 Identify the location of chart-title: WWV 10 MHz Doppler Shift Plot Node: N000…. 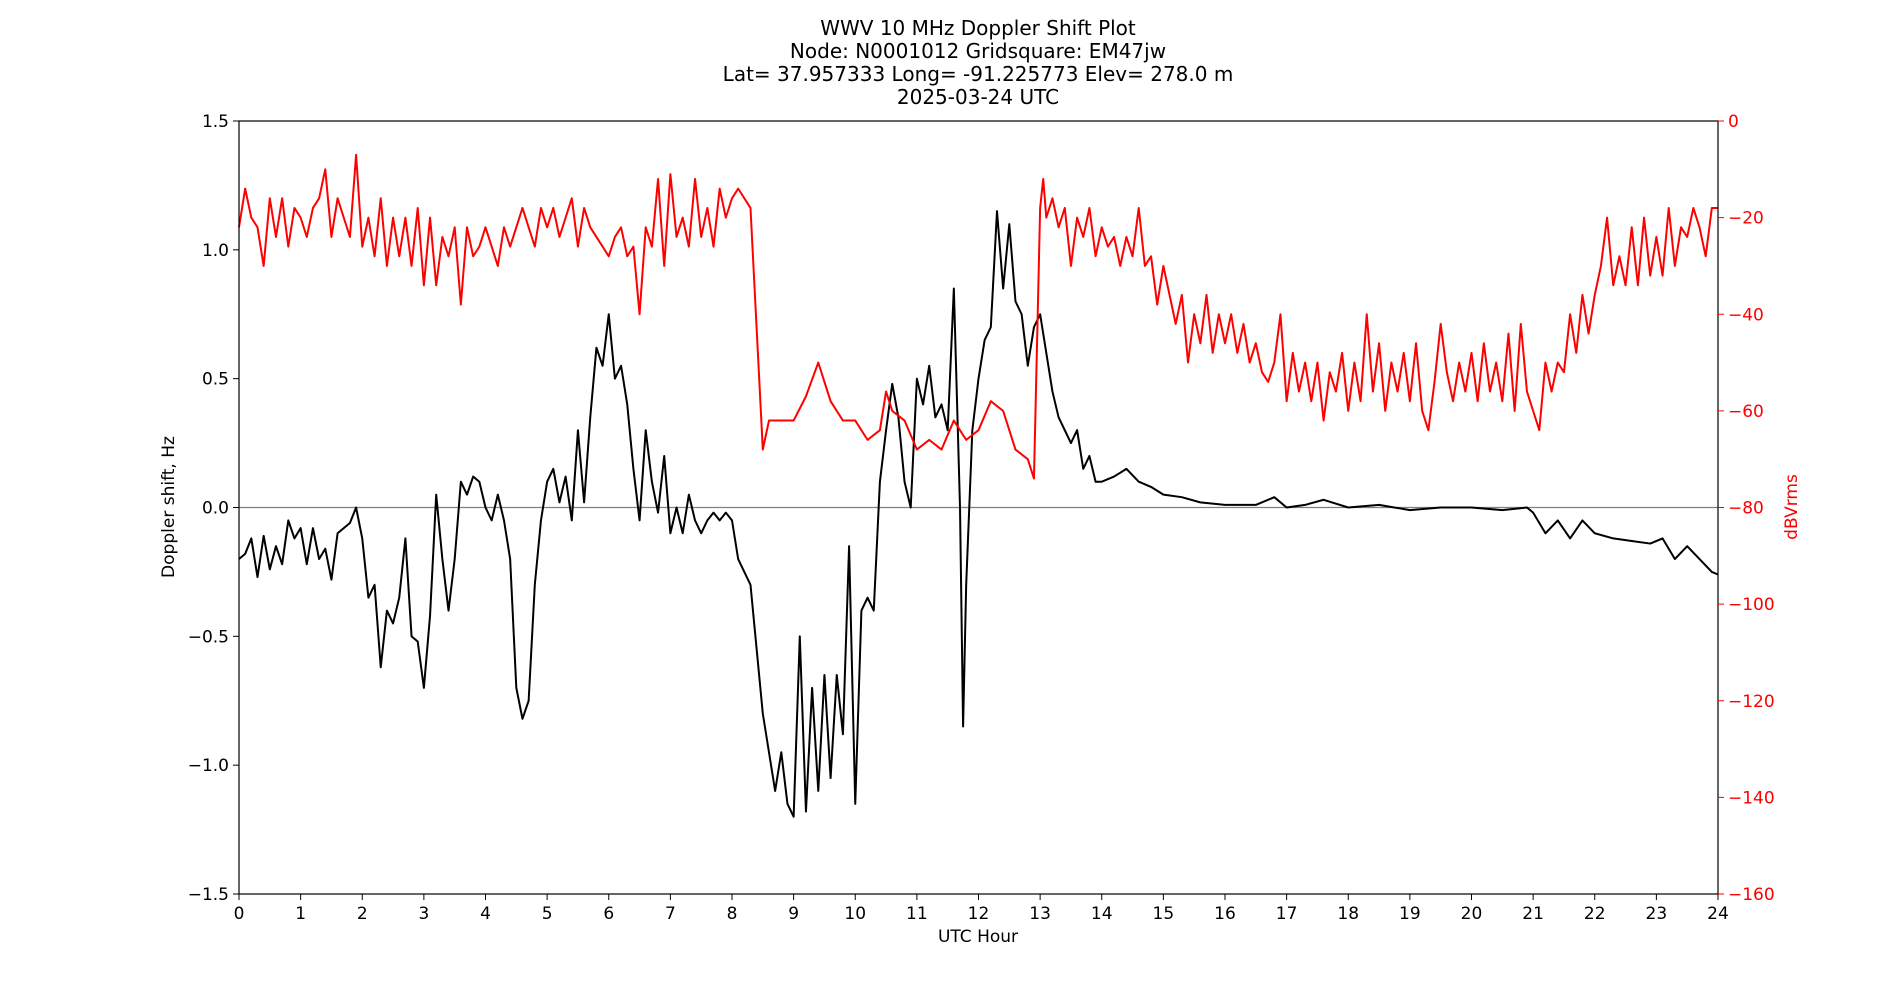
(978, 62).